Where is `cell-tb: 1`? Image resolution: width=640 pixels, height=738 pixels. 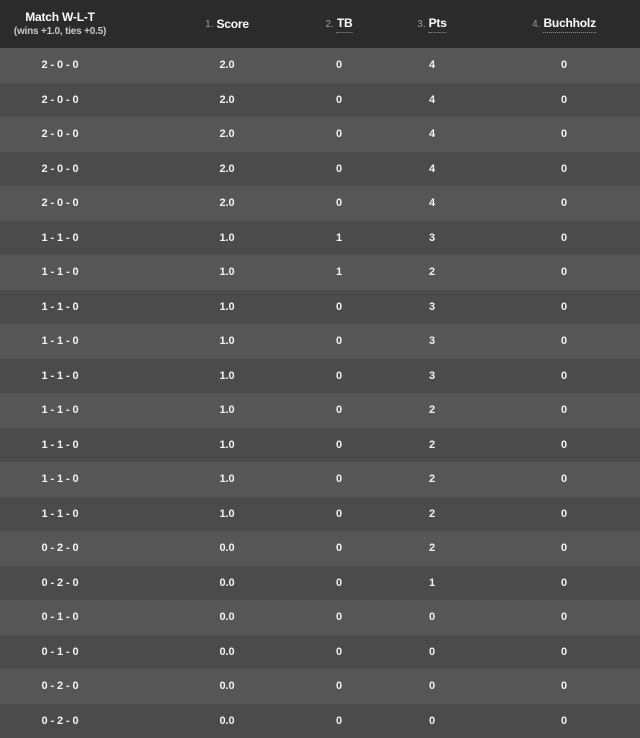 cell-tb: 1 is located at coordinates (339, 237).